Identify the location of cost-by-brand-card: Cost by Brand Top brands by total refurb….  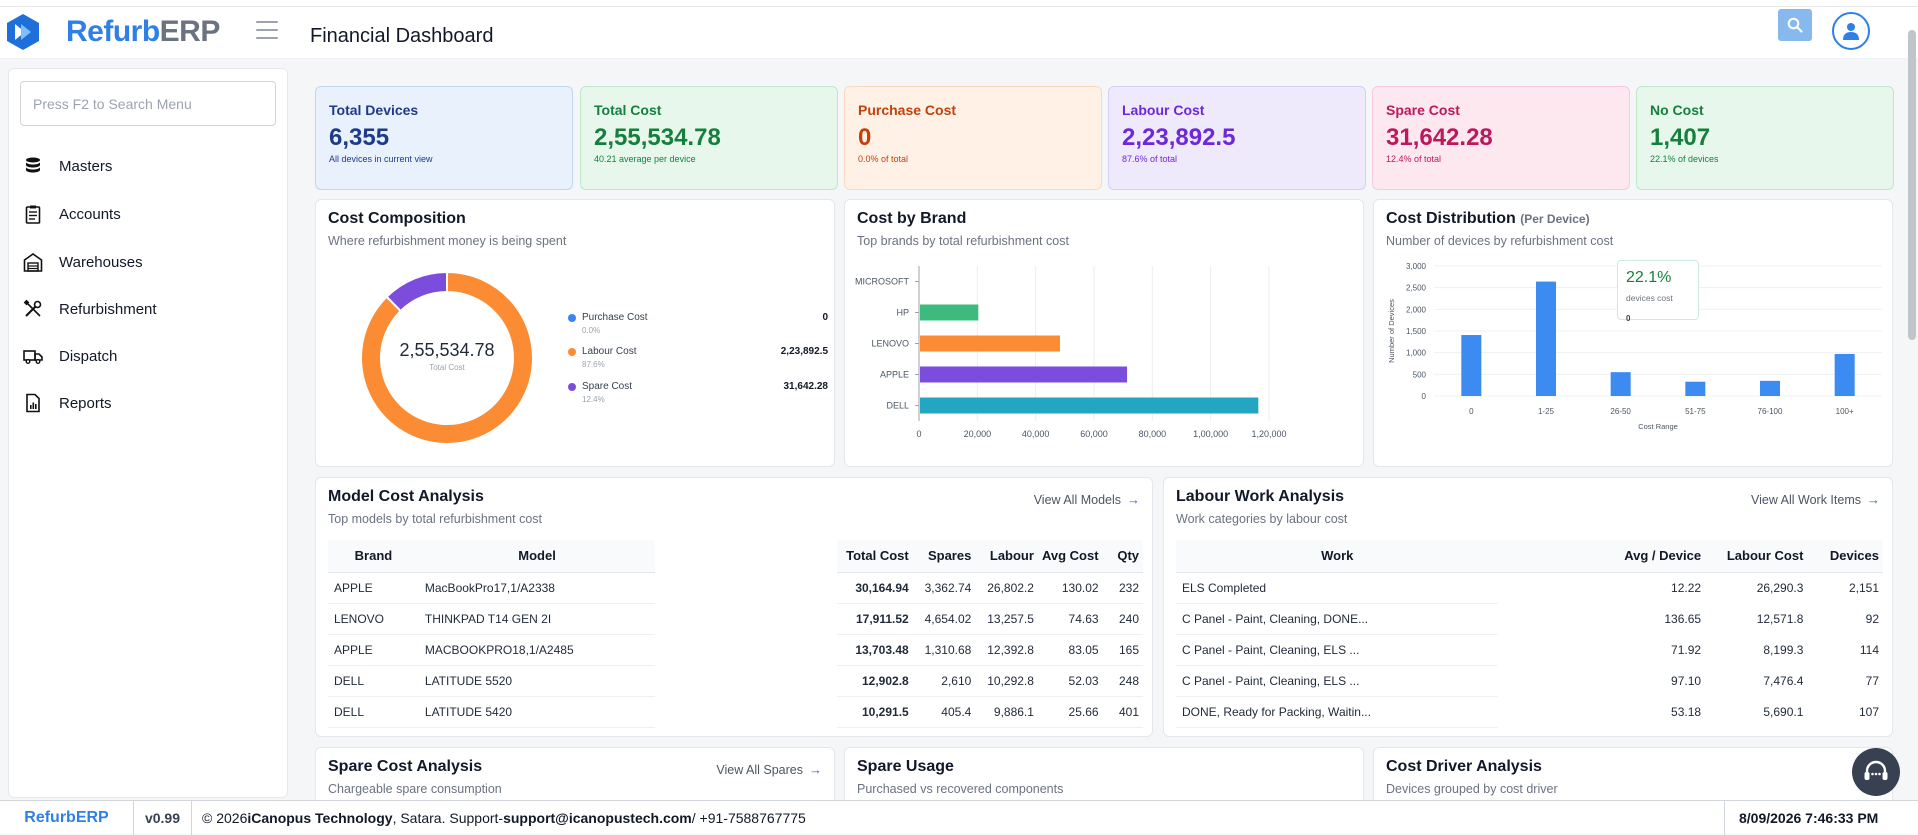
(1104, 333).